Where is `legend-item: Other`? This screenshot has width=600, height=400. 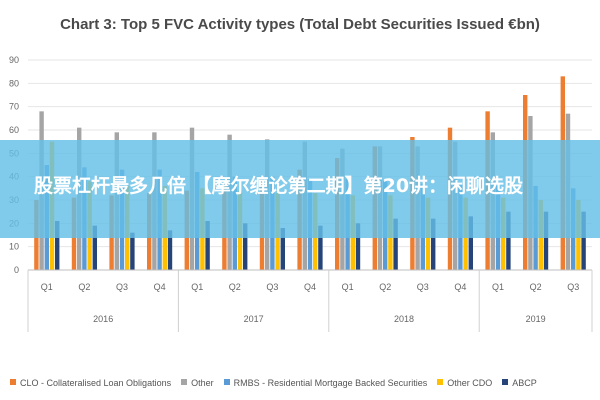 legend-item: Other is located at coordinates (197, 383).